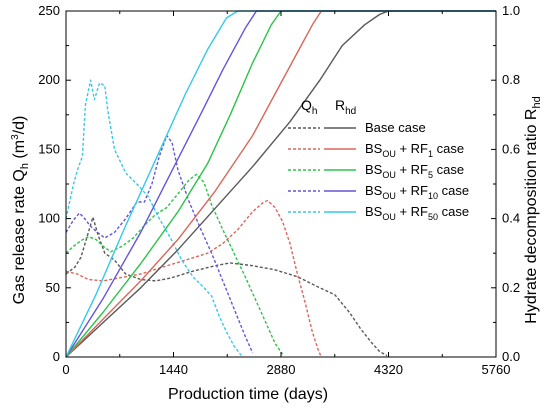 The height and width of the screenshot is (411, 550). I want to click on legend-label: BSOU + RF50 case, so click(417, 213).